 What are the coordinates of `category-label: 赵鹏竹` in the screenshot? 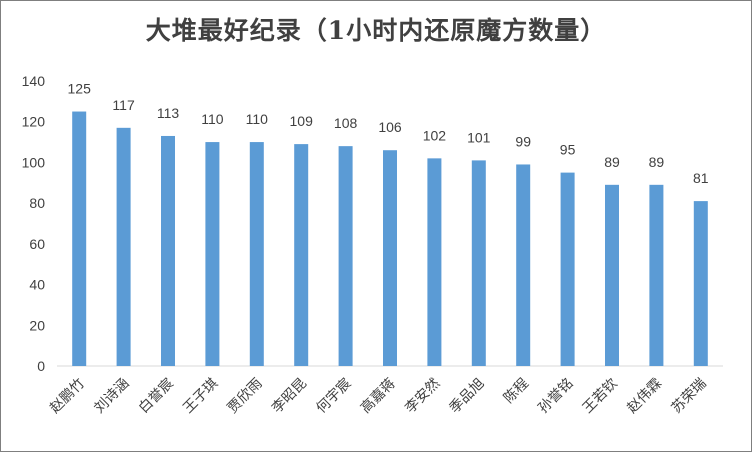 It's located at (67, 396).